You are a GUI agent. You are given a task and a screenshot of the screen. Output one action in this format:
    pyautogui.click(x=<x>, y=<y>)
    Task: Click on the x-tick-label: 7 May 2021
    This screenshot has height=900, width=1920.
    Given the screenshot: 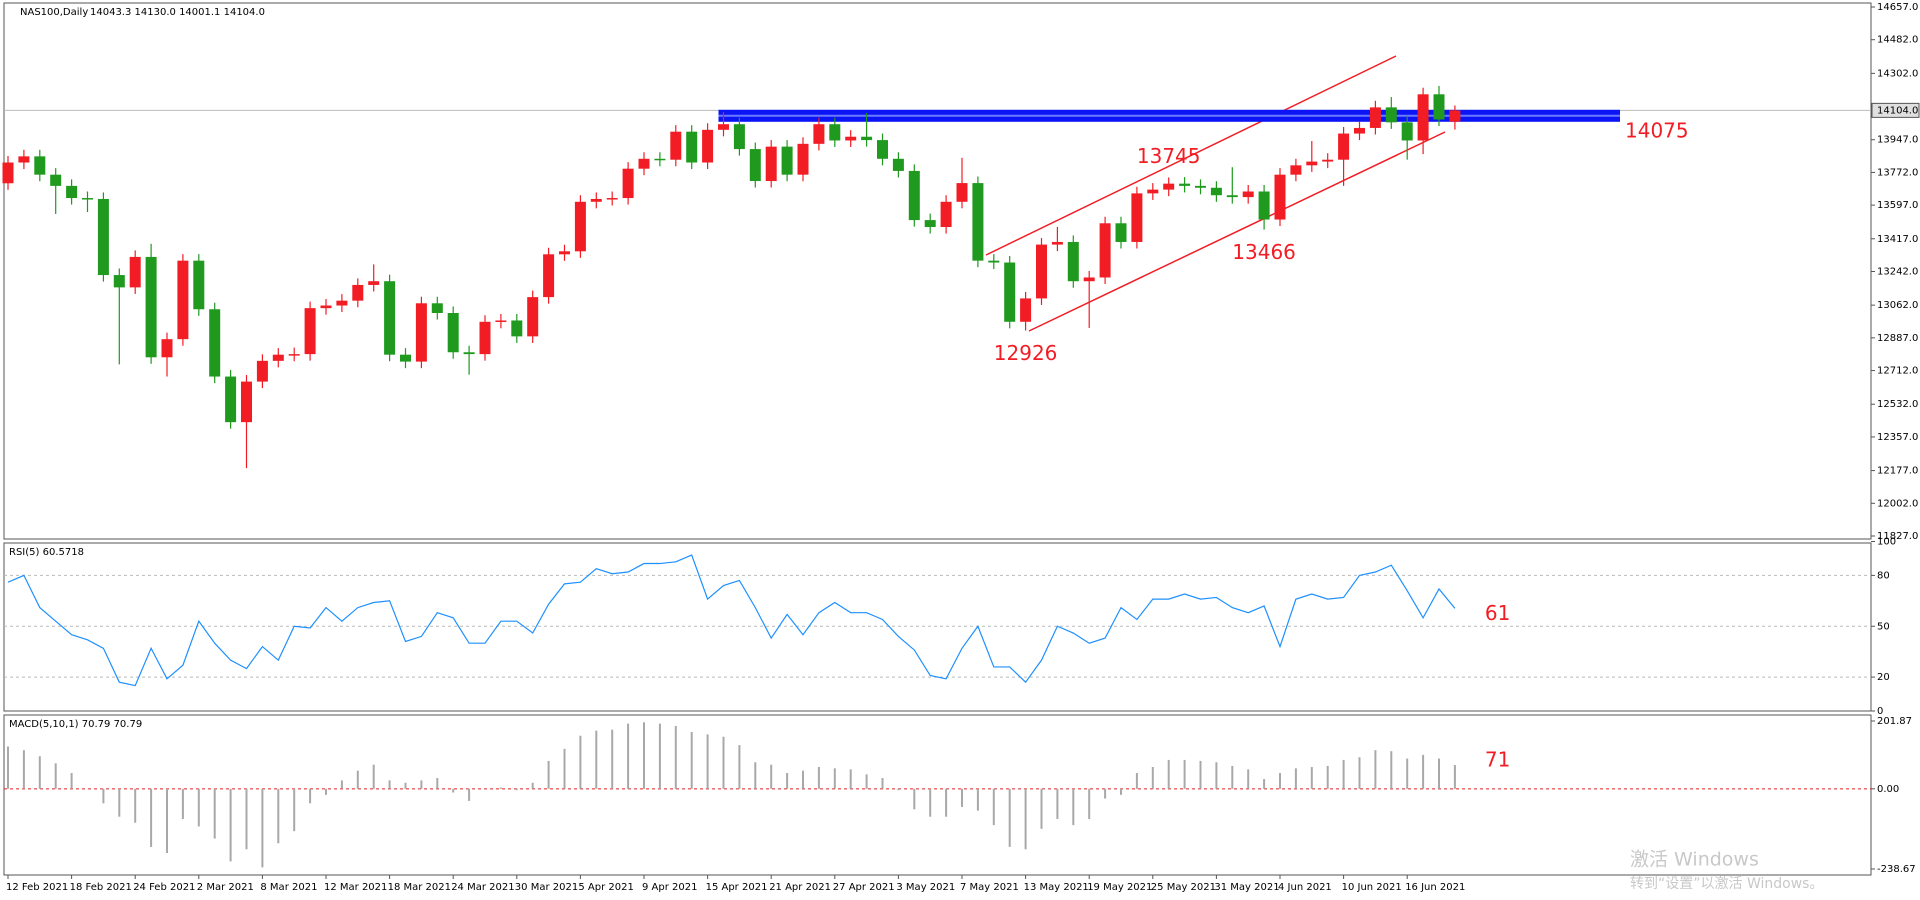 What is the action you would take?
    pyautogui.click(x=989, y=887)
    